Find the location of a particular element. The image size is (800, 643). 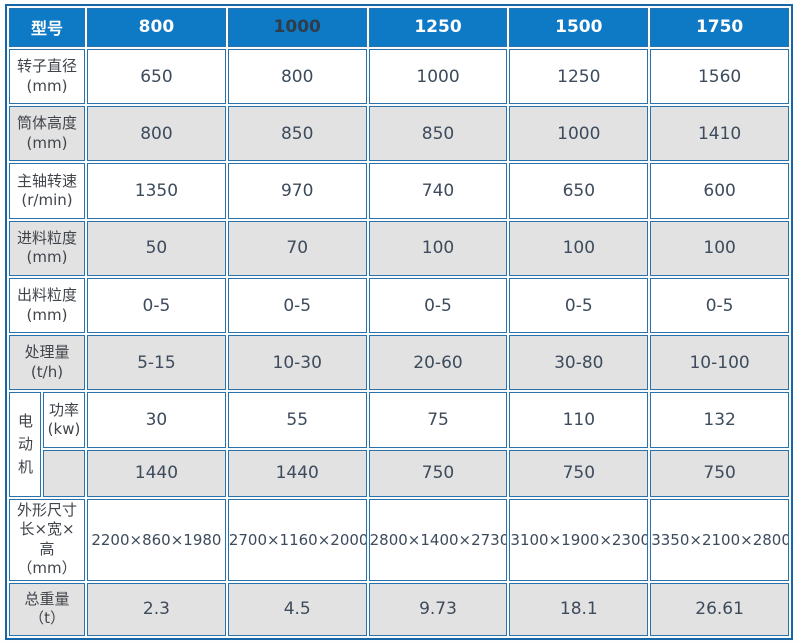

spec-value-cell: 9.73 is located at coordinates (438, 609).